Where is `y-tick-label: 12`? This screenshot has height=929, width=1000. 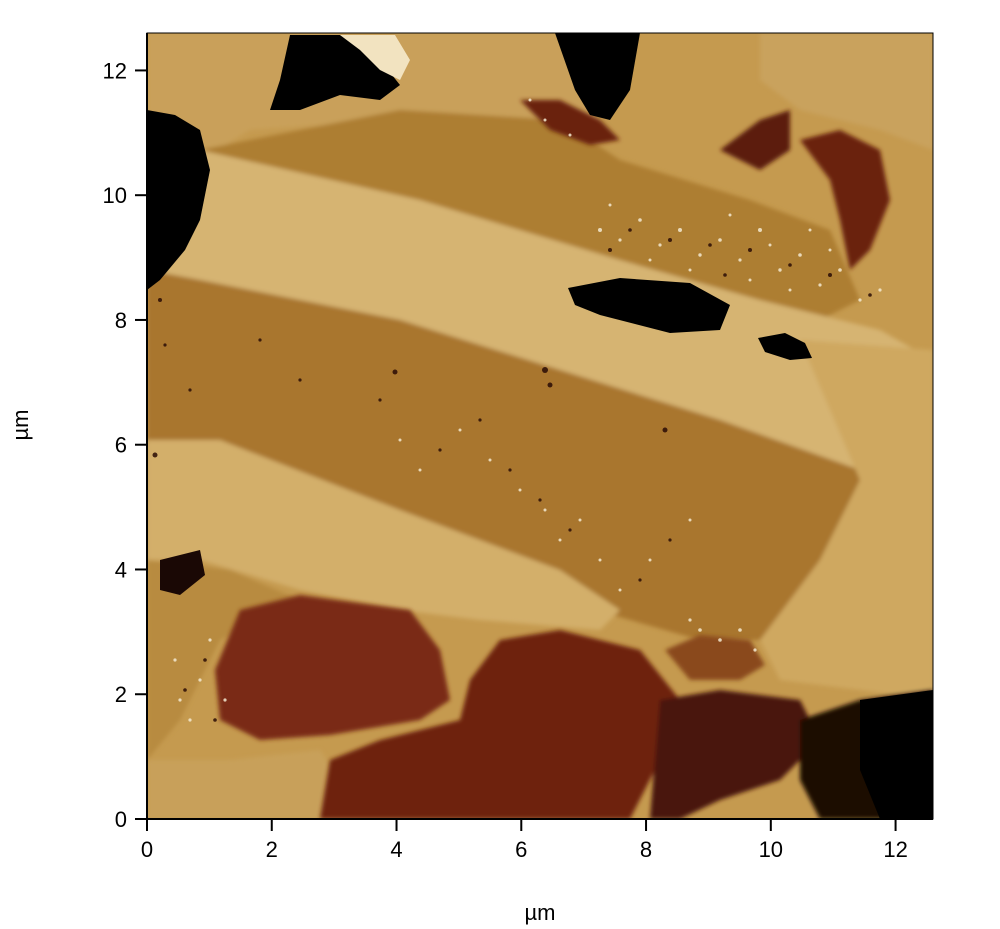 y-tick-label: 12 is located at coordinates (115, 70).